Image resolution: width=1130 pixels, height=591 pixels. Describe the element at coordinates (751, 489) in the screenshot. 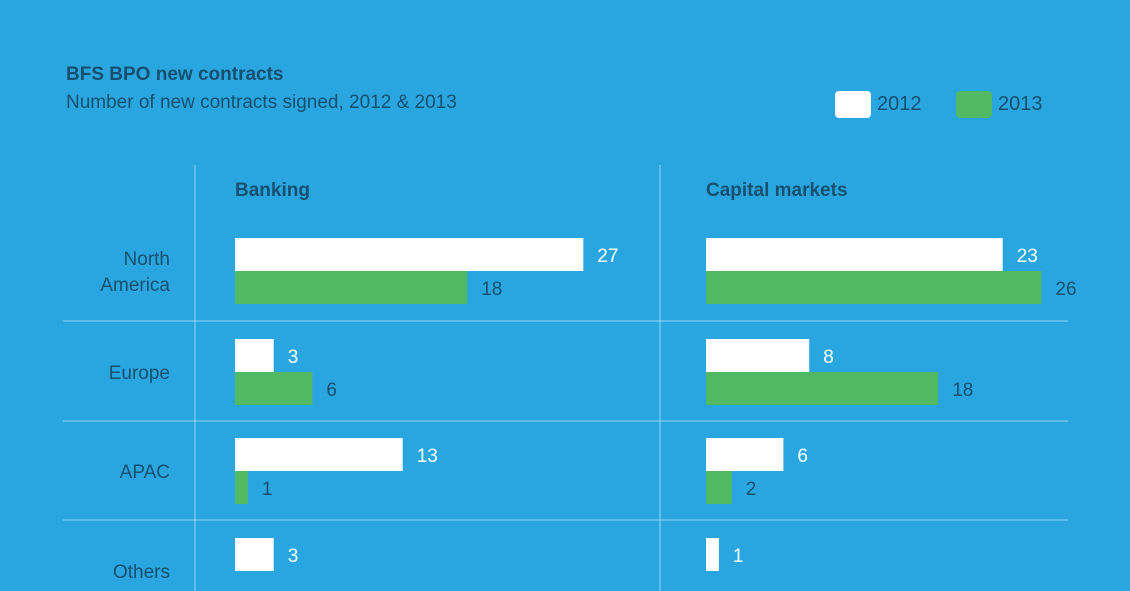

I see `data-label-capital-markets-apac-2013: 2` at that location.